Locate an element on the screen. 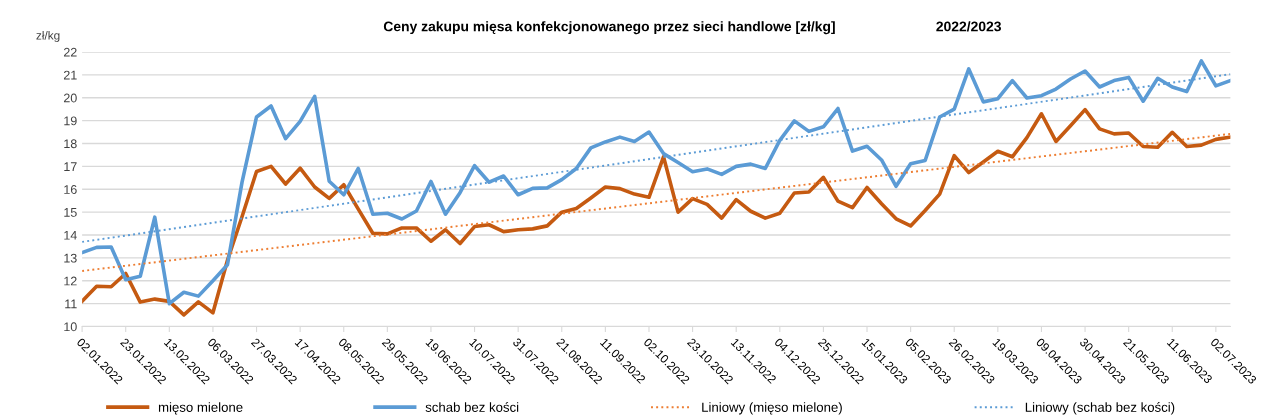 This screenshot has width=1283, height=416. y-tick-label: 19 is located at coordinates (70, 121).